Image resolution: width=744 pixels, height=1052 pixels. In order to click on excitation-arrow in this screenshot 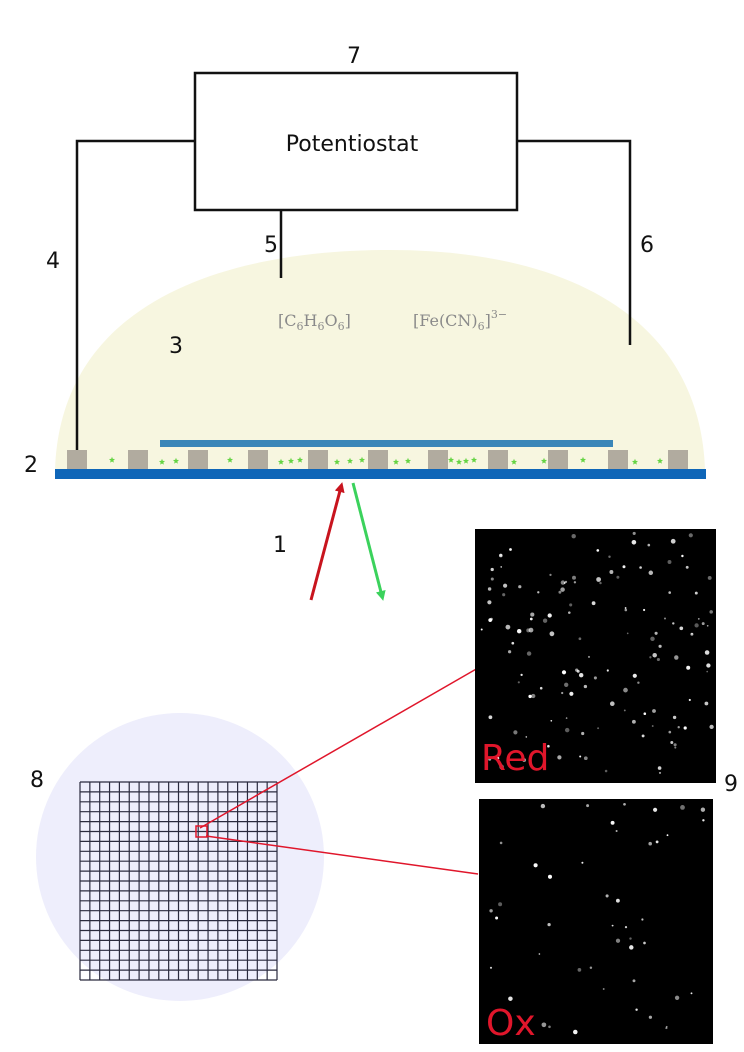, I will do `click(327, 541)`.